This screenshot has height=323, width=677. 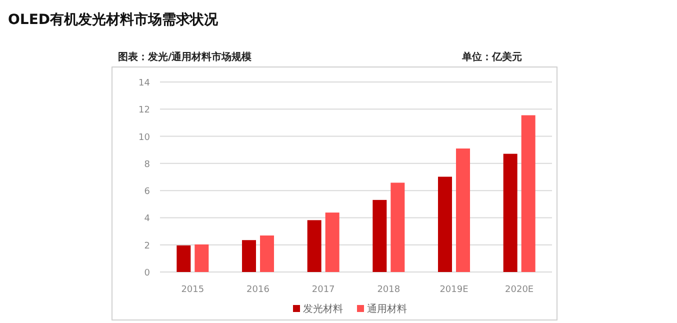 What do you see at coordinates (491, 57) in the screenshot?
I see `text: 单位：亿美元` at bounding box center [491, 57].